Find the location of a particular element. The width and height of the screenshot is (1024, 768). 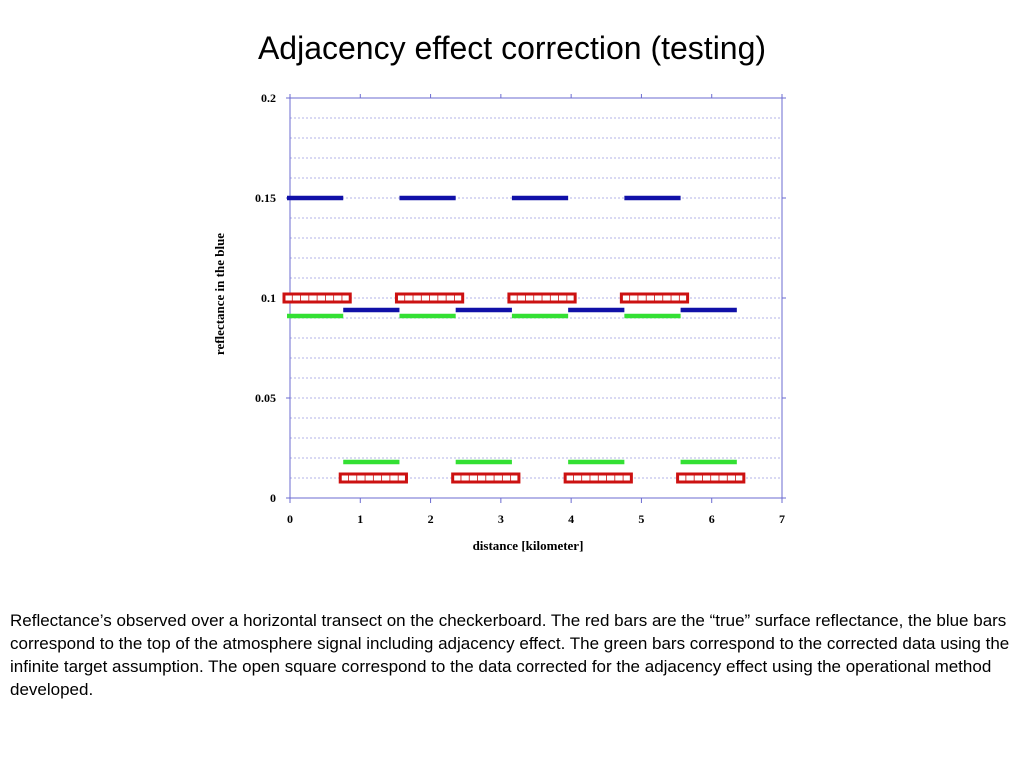

x-tick-label: 5 is located at coordinates (641, 519).